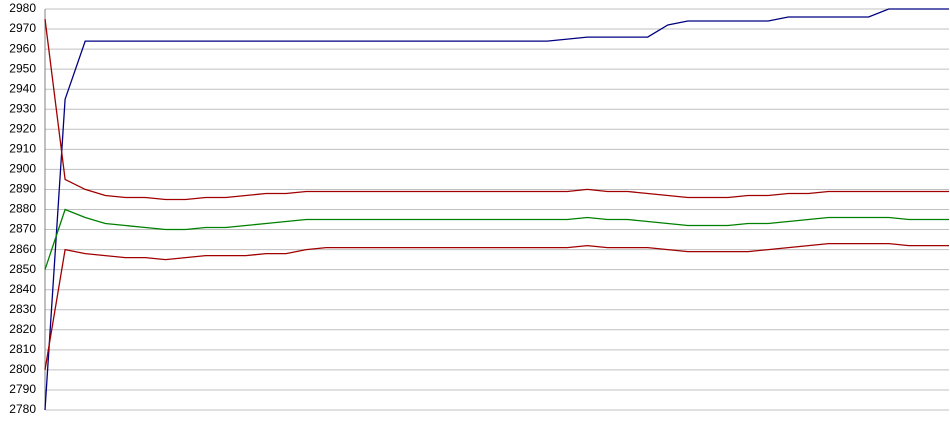 The width and height of the screenshot is (950, 435). Describe the element at coordinates (22, 189) in the screenshot. I see `y-tick-label: 2890` at that location.